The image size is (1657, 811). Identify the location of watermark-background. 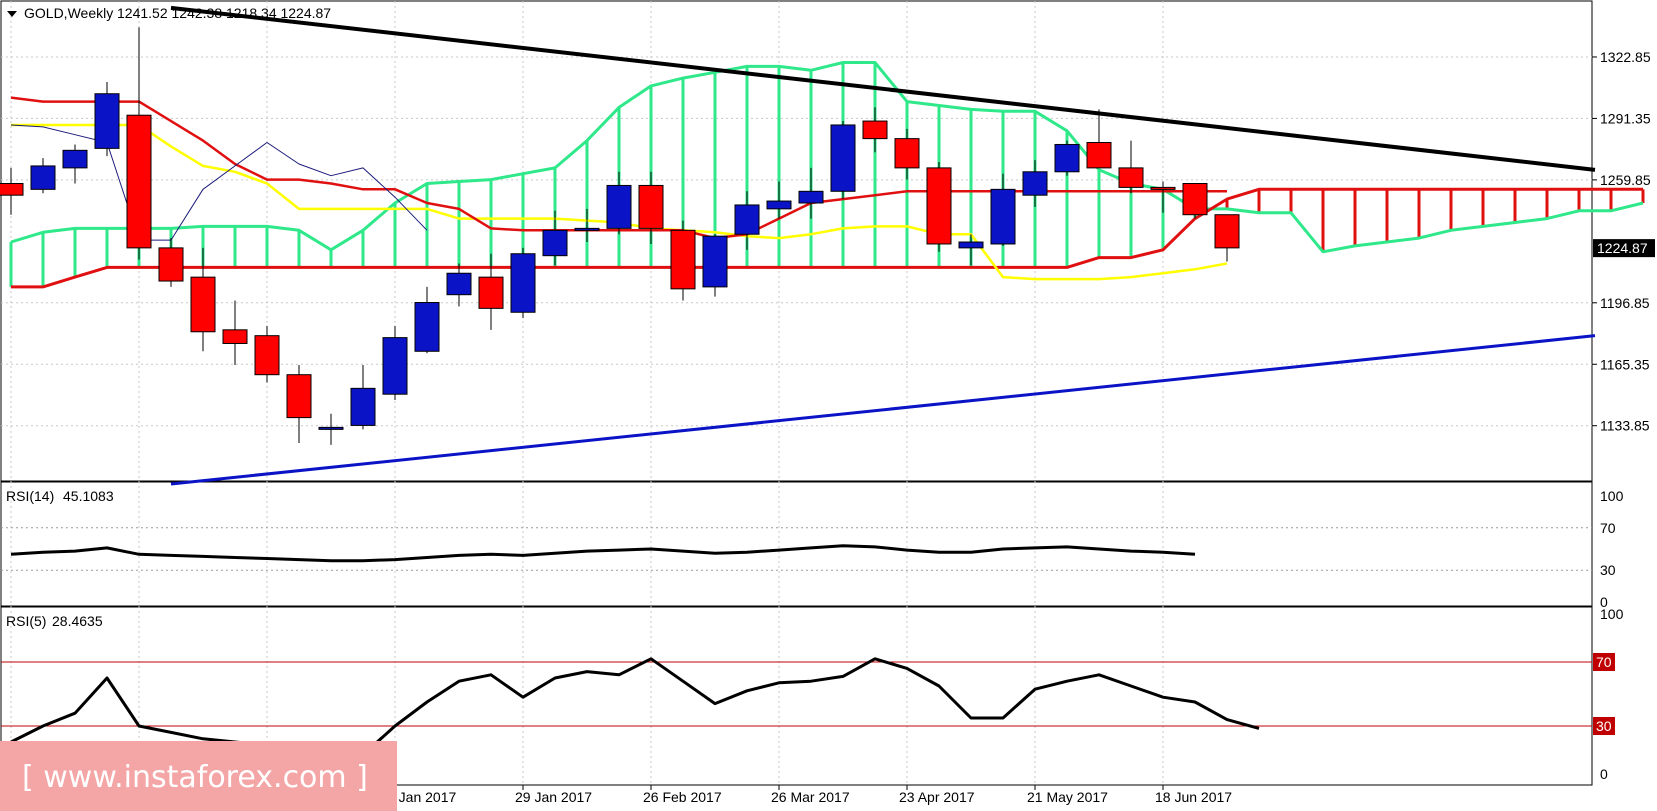
(198, 776).